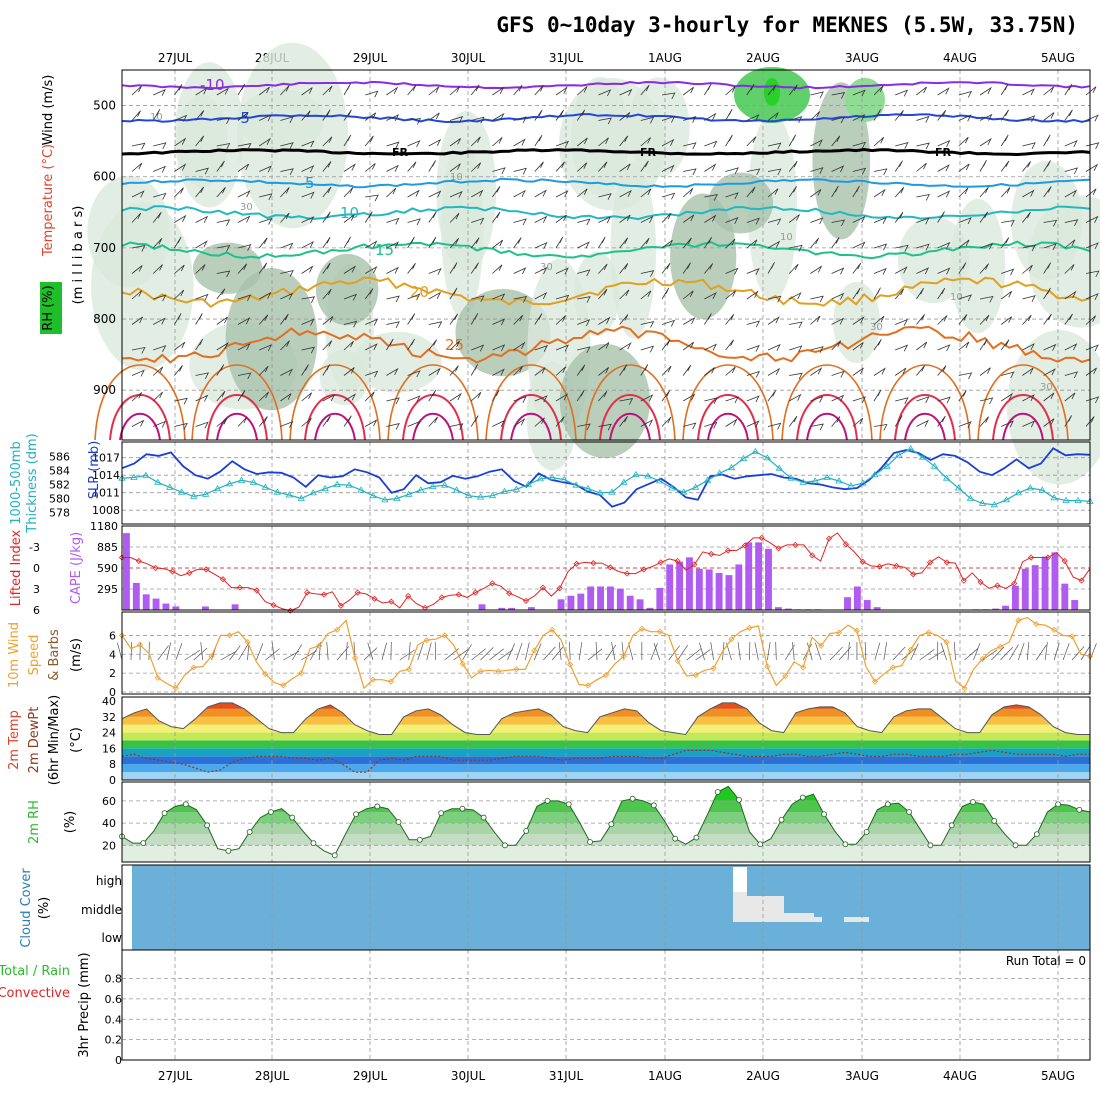 The height and width of the screenshot is (1100, 1100). Describe the element at coordinates (48, 200) in the screenshot. I see `y-axis-label: Temperature (°C)` at that location.